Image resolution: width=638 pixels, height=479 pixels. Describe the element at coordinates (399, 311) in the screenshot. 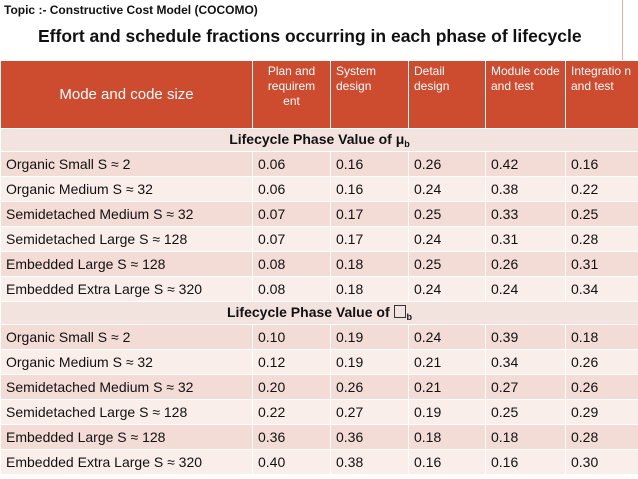

I see `missing-glyph-icon` at that location.